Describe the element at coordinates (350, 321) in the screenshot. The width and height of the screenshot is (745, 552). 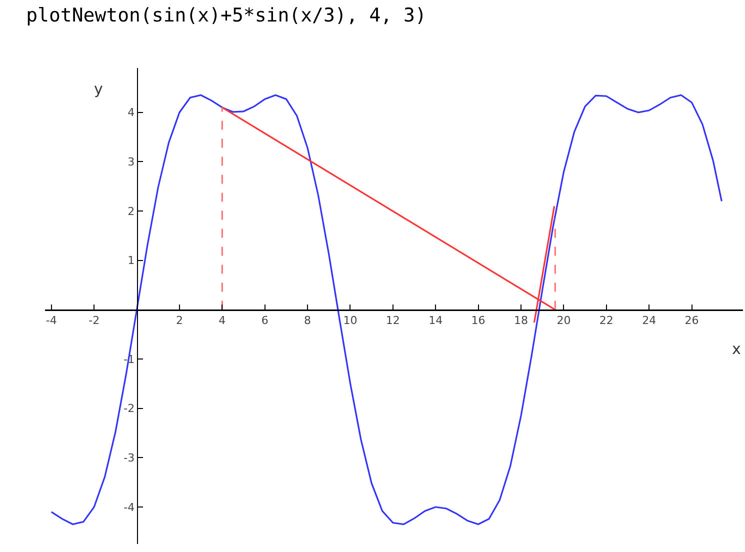
I see `x-tick-label: 10` at that location.